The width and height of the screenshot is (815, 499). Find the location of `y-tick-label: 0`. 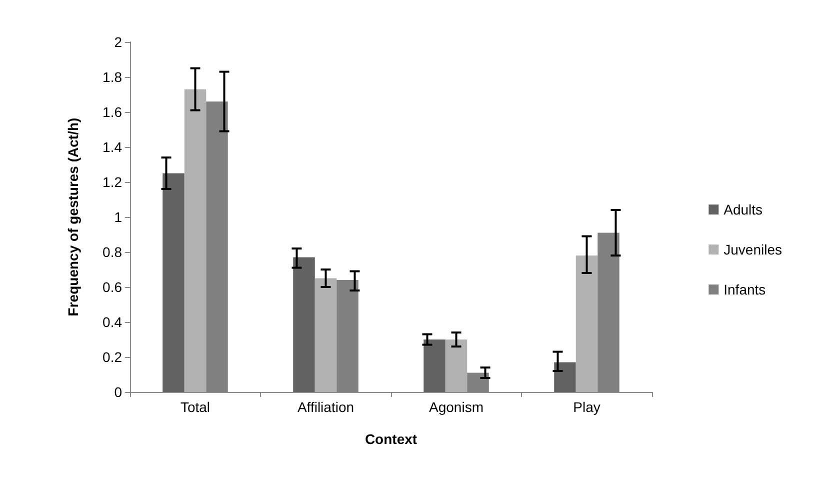

y-tick-label: 0 is located at coordinates (118, 392).